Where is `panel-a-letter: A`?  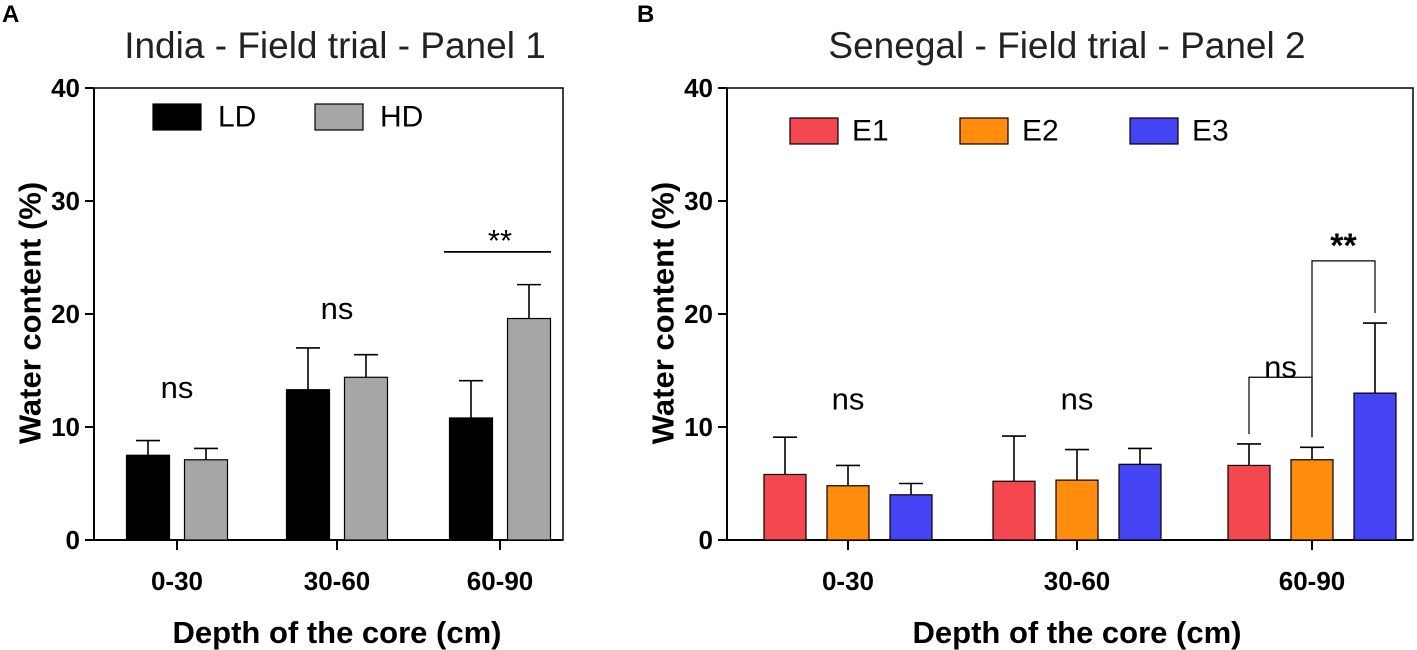
panel-a-letter: A is located at coordinates (10, 14).